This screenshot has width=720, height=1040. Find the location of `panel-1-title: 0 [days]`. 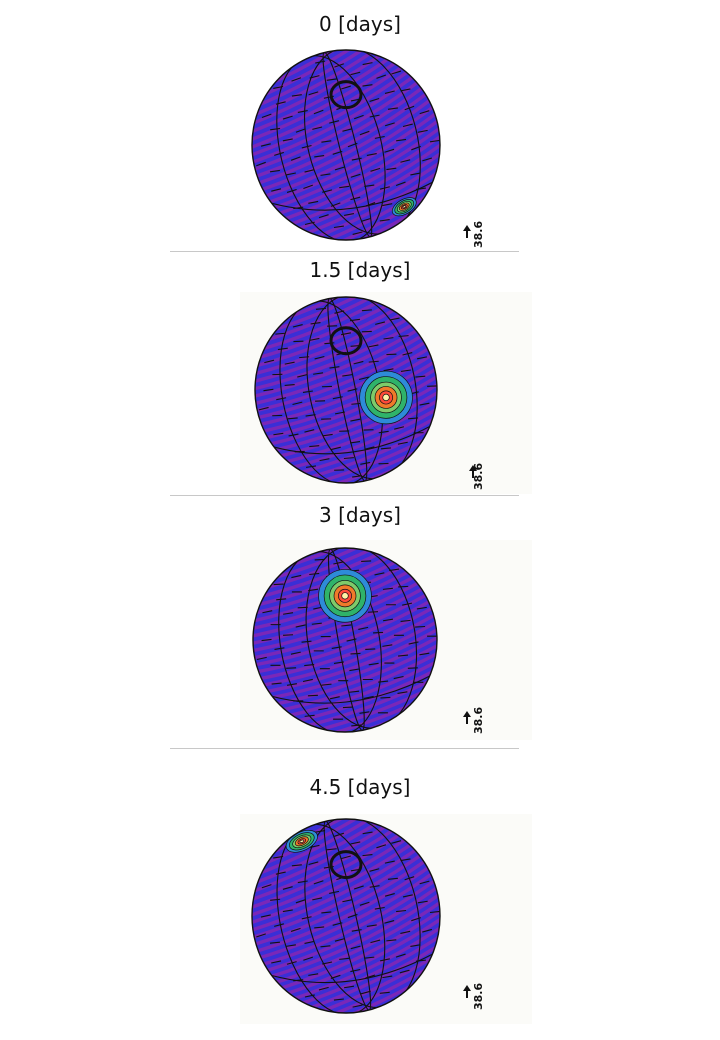

panel-1-title: 0 [days] is located at coordinates (360, 24).